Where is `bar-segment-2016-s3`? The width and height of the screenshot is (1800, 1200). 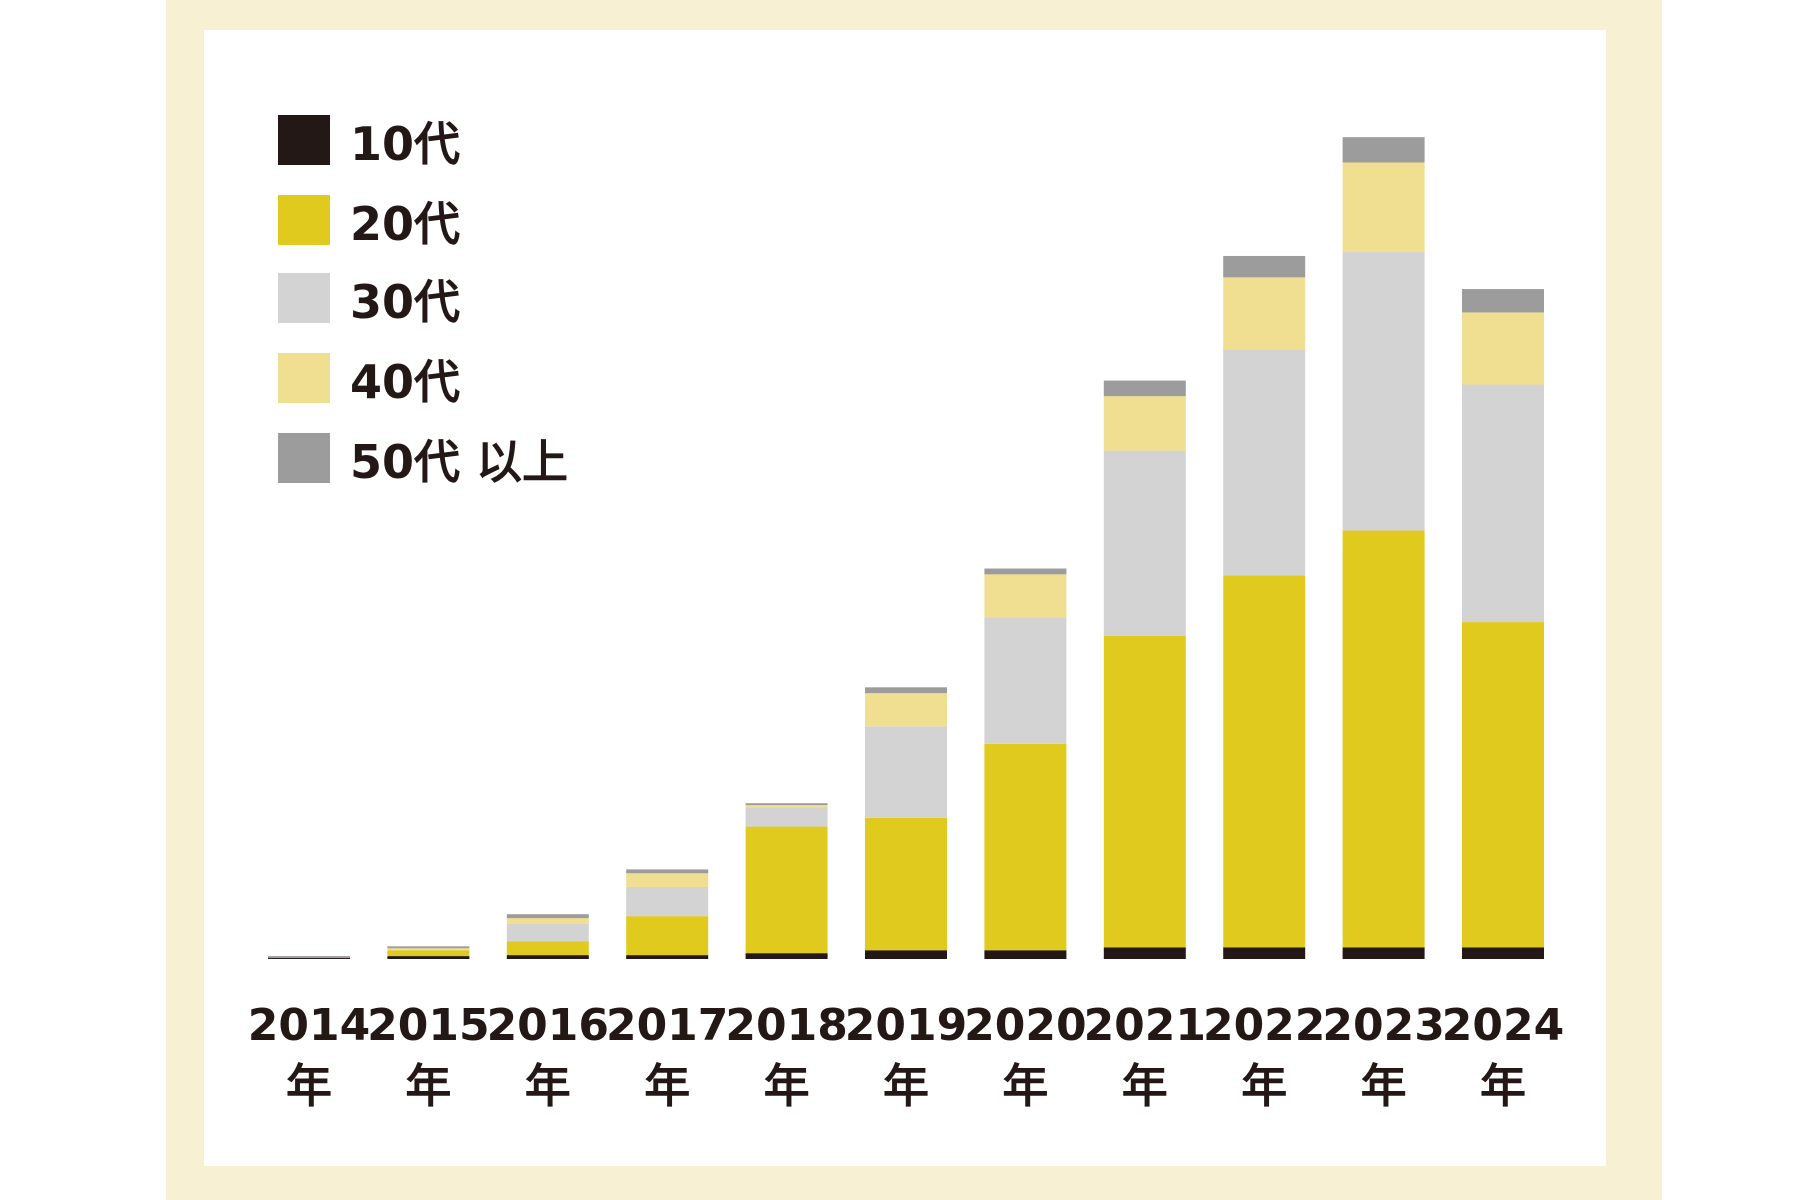
bar-segment-2016-s3 is located at coordinates (547, 921).